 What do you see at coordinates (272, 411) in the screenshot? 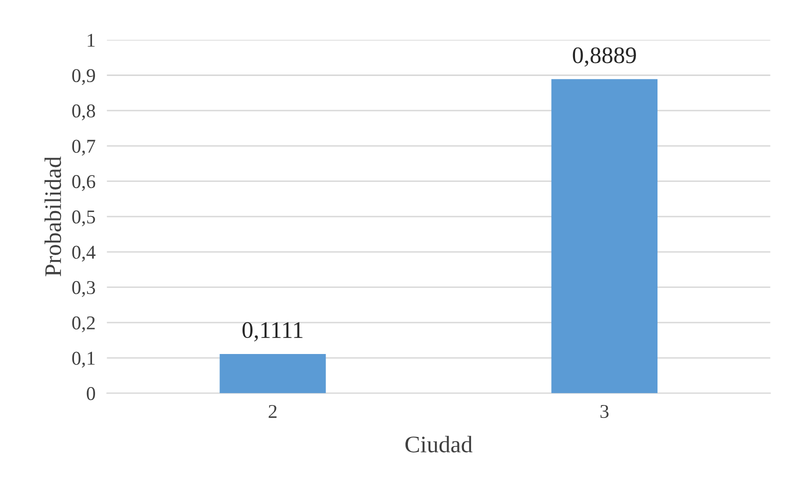
I see `x-tick-label: 2` at bounding box center [272, 411].